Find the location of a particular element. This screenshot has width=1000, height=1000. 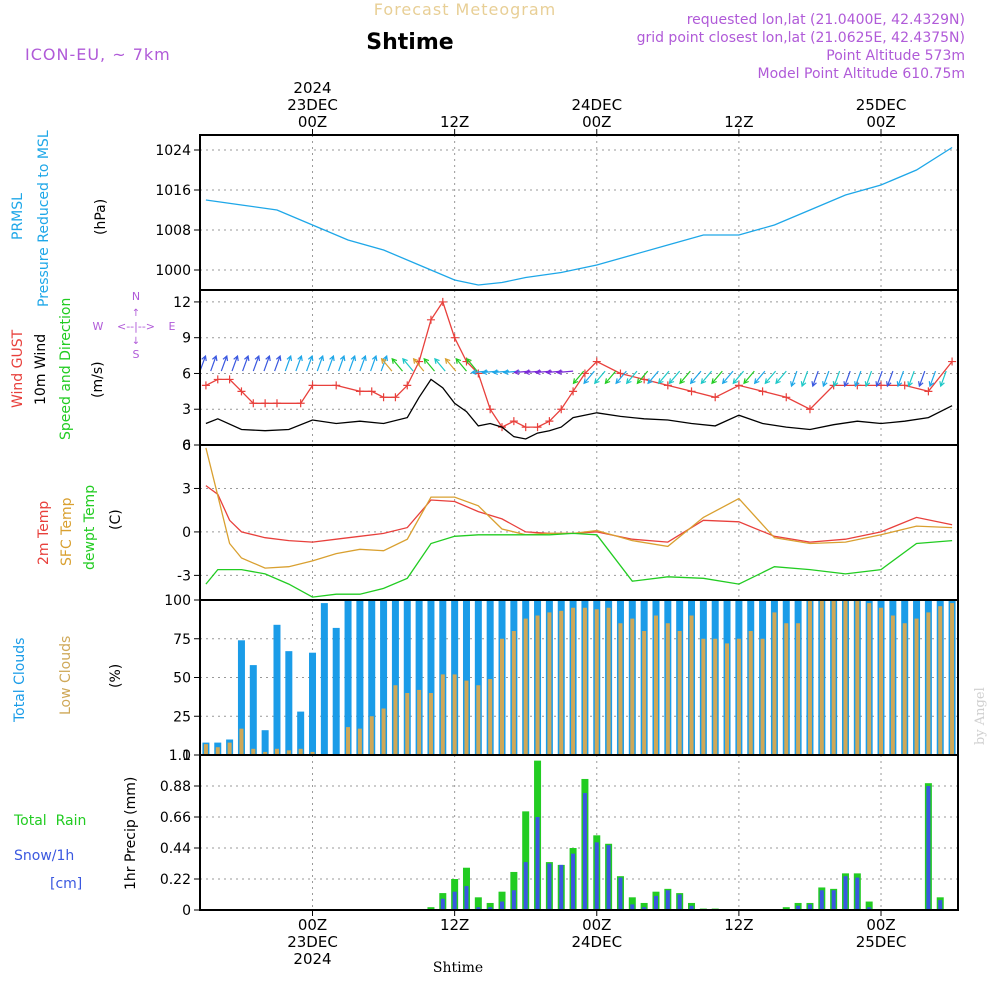

bottom-time-axis: 00Z23DEC202412Z00Z24DEC12Z00Z25DEC12Z is located at coordinates (596, 942).